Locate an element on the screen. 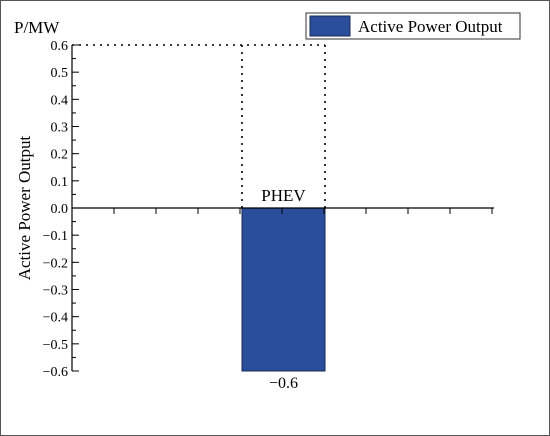 The image size is (550, 436). y-tick-label: −0.3 is located at coordinates (55, 291).